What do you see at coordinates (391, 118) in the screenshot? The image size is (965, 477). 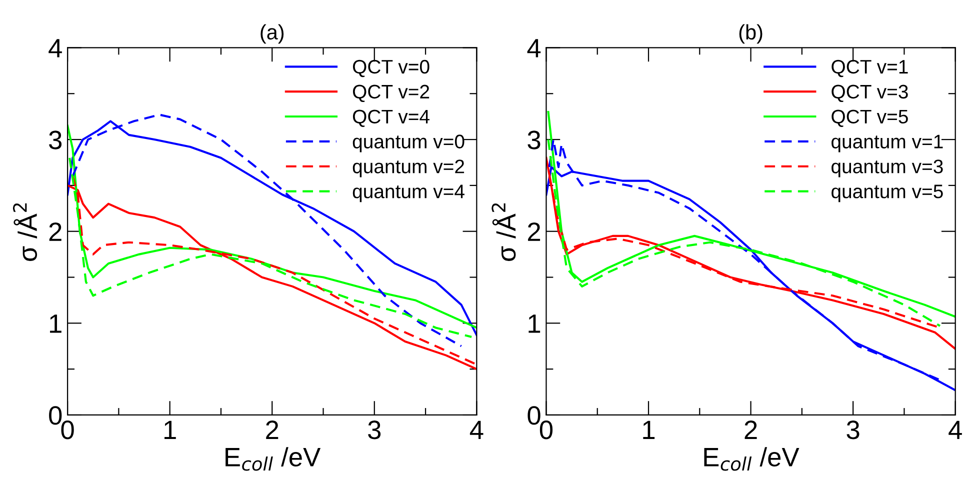 I see `legend-label: QCT v=4` at bounding box center [391, 118].